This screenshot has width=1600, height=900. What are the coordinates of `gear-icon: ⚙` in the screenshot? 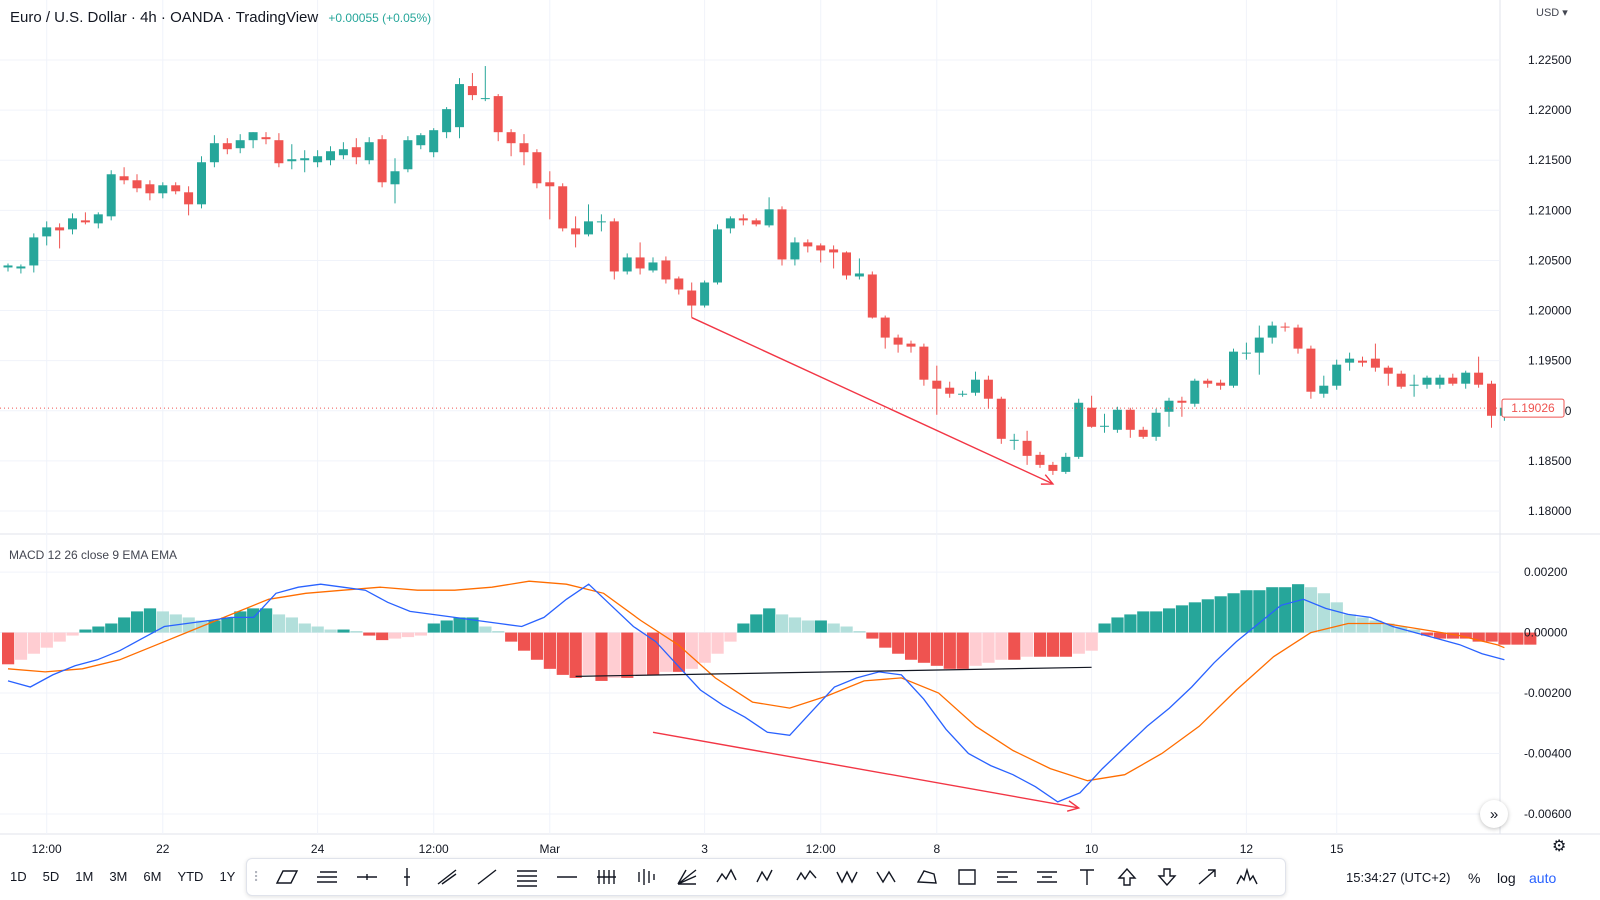 It's located at (1559, 846).